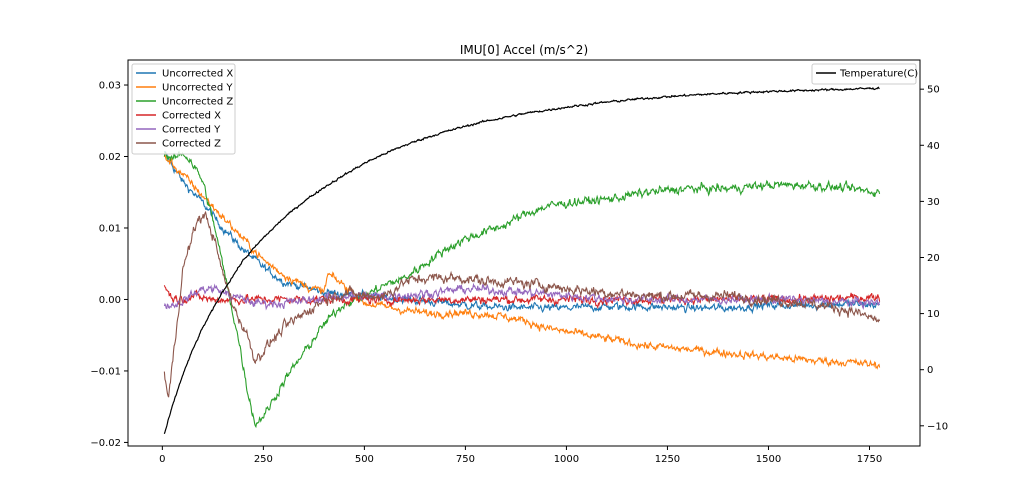  What do you see at coordinates (933, 202) in the screenshot?
I see `y2-tick-label: 30` at bounding box center [933, 202].